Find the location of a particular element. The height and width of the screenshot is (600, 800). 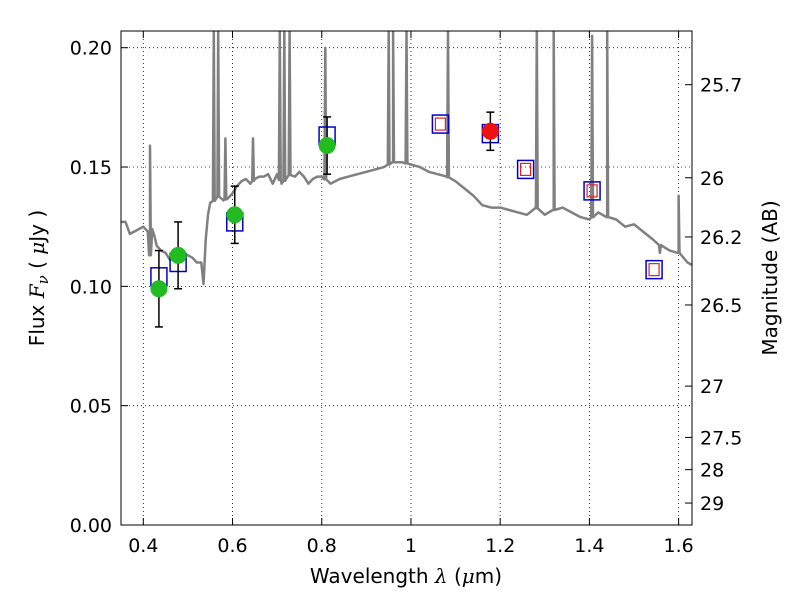

y-tick-label: 0.10 is located at coordinates (91, 287).